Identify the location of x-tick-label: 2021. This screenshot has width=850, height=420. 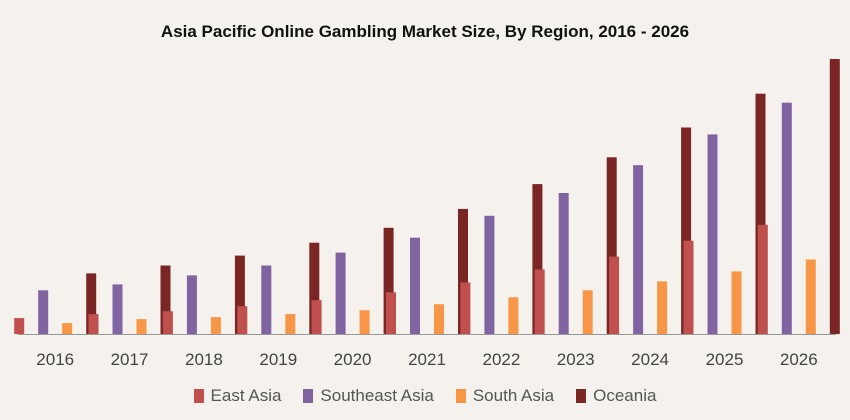
(427, 359).